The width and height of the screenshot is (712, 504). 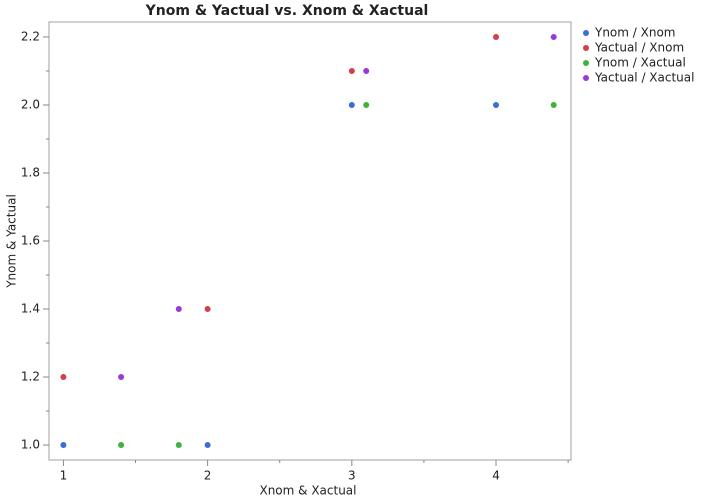 What do you see at coordinates (635, 33) in the screenshot?
I see `legend-label: Ynom / Xnom` at bounding box center [635, 33].